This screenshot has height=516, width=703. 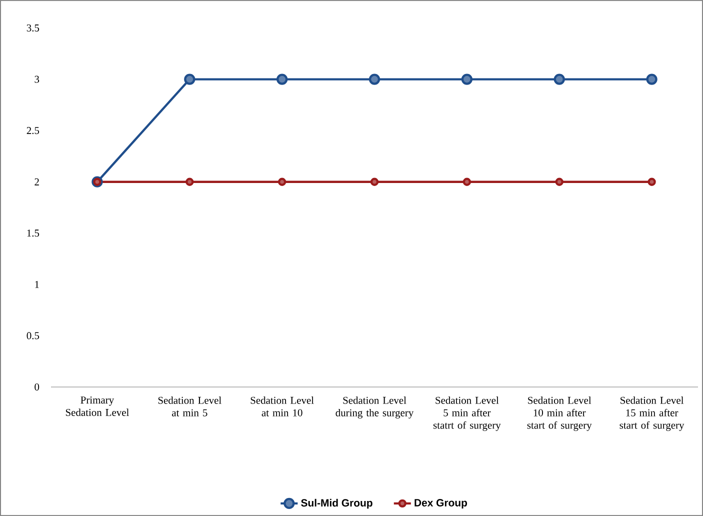 What do you see at coordinates (97, 406) in the screenshot?
I see `x-tick-label: Primary Sedation Level` at bounding box center [97, 406].